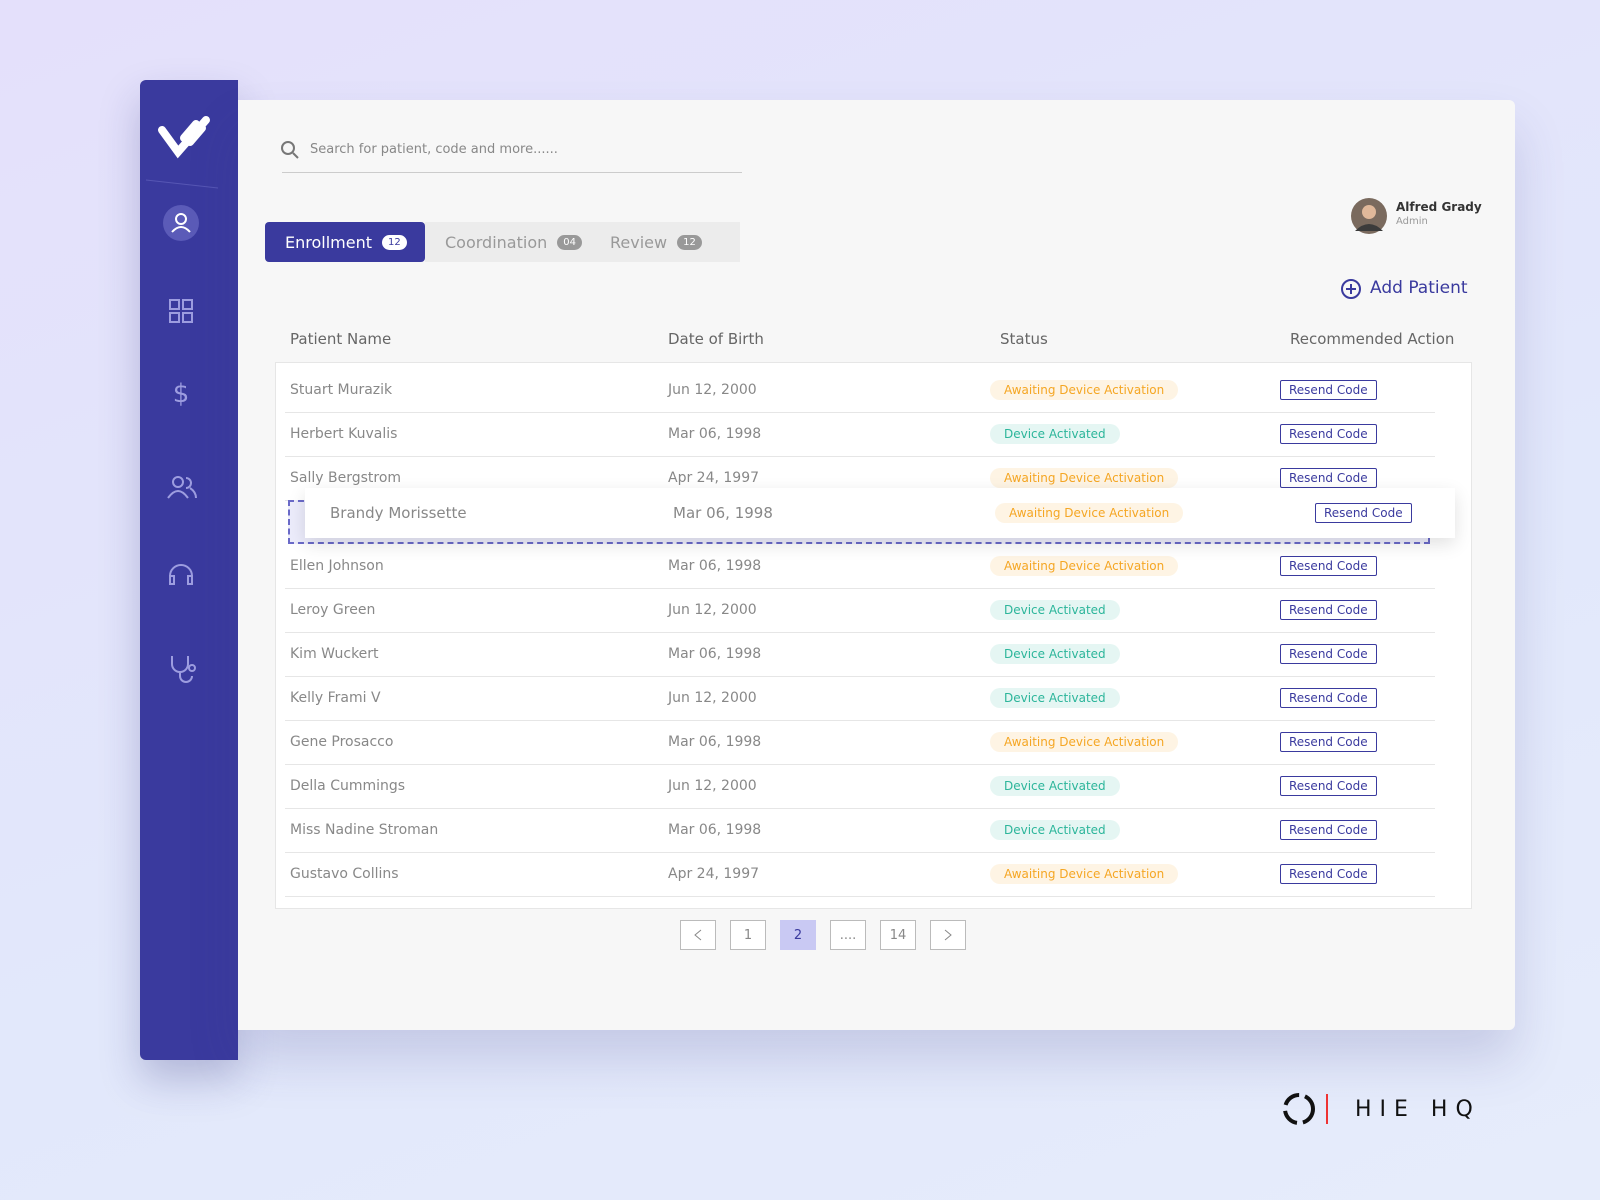 Image resolution: width=1600 pixels, height=1200 pixels. What do you see at coordinates (328, 242) in the screenshot?
I see `tab-label: Enrollment` at bounding box center [328, 242].